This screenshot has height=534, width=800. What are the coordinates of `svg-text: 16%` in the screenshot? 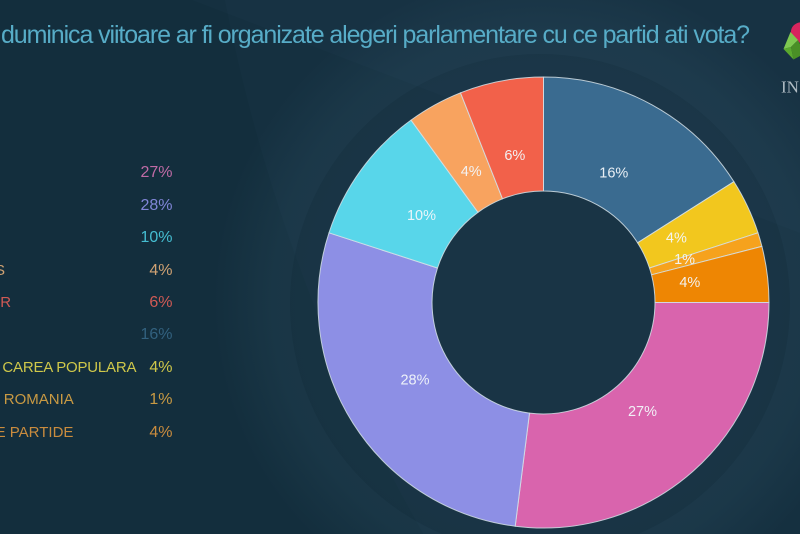 It's located at (613, 173).